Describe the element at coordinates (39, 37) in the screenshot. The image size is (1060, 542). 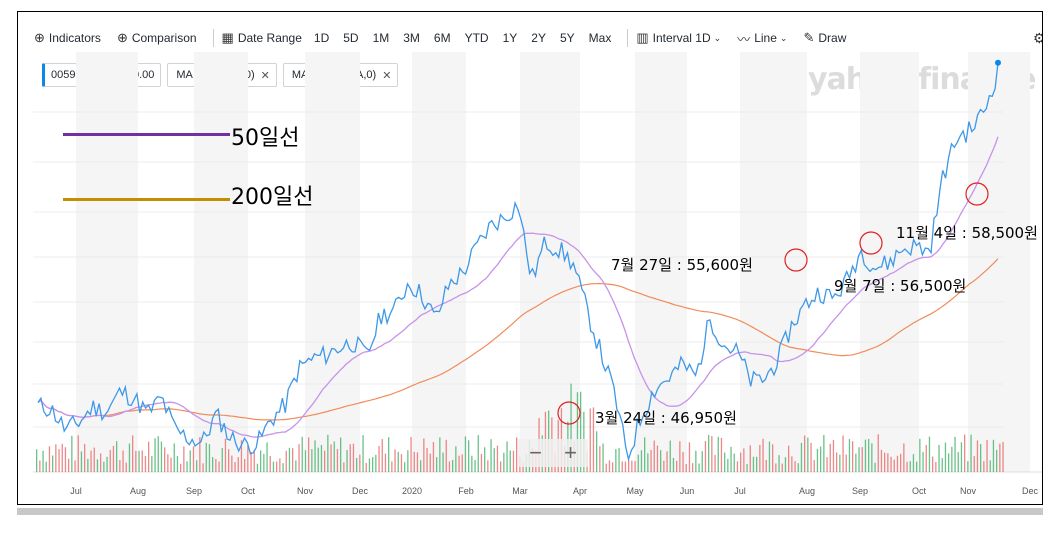
I see `plus-circle-icon: ⊕` at that location.